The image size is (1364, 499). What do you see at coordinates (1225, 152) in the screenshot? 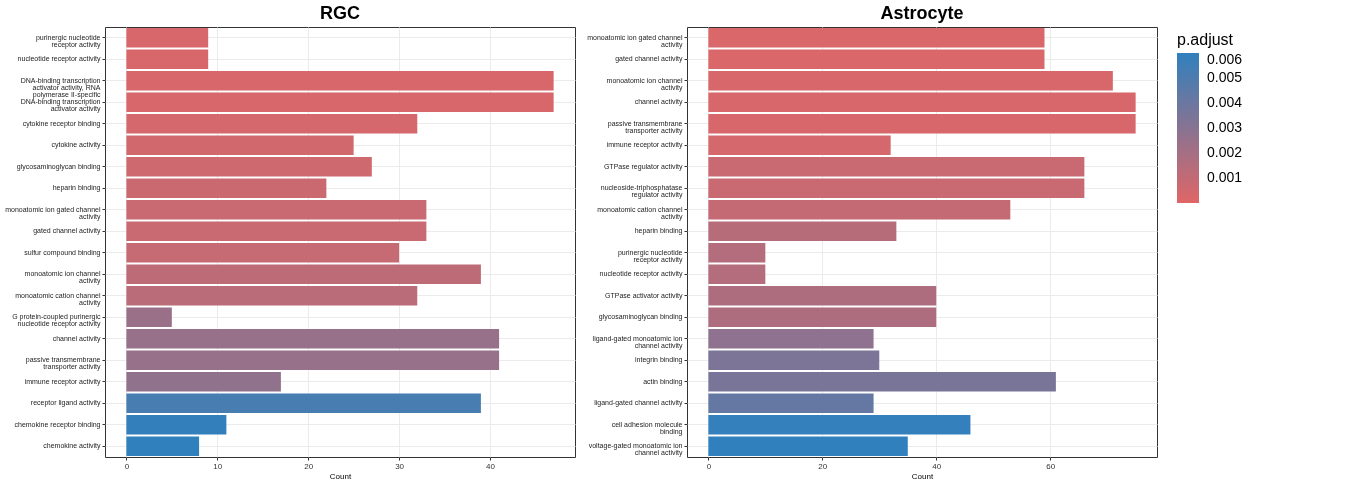
I see `color-bar-label: 0.002` at bounding box center [1225, 152].